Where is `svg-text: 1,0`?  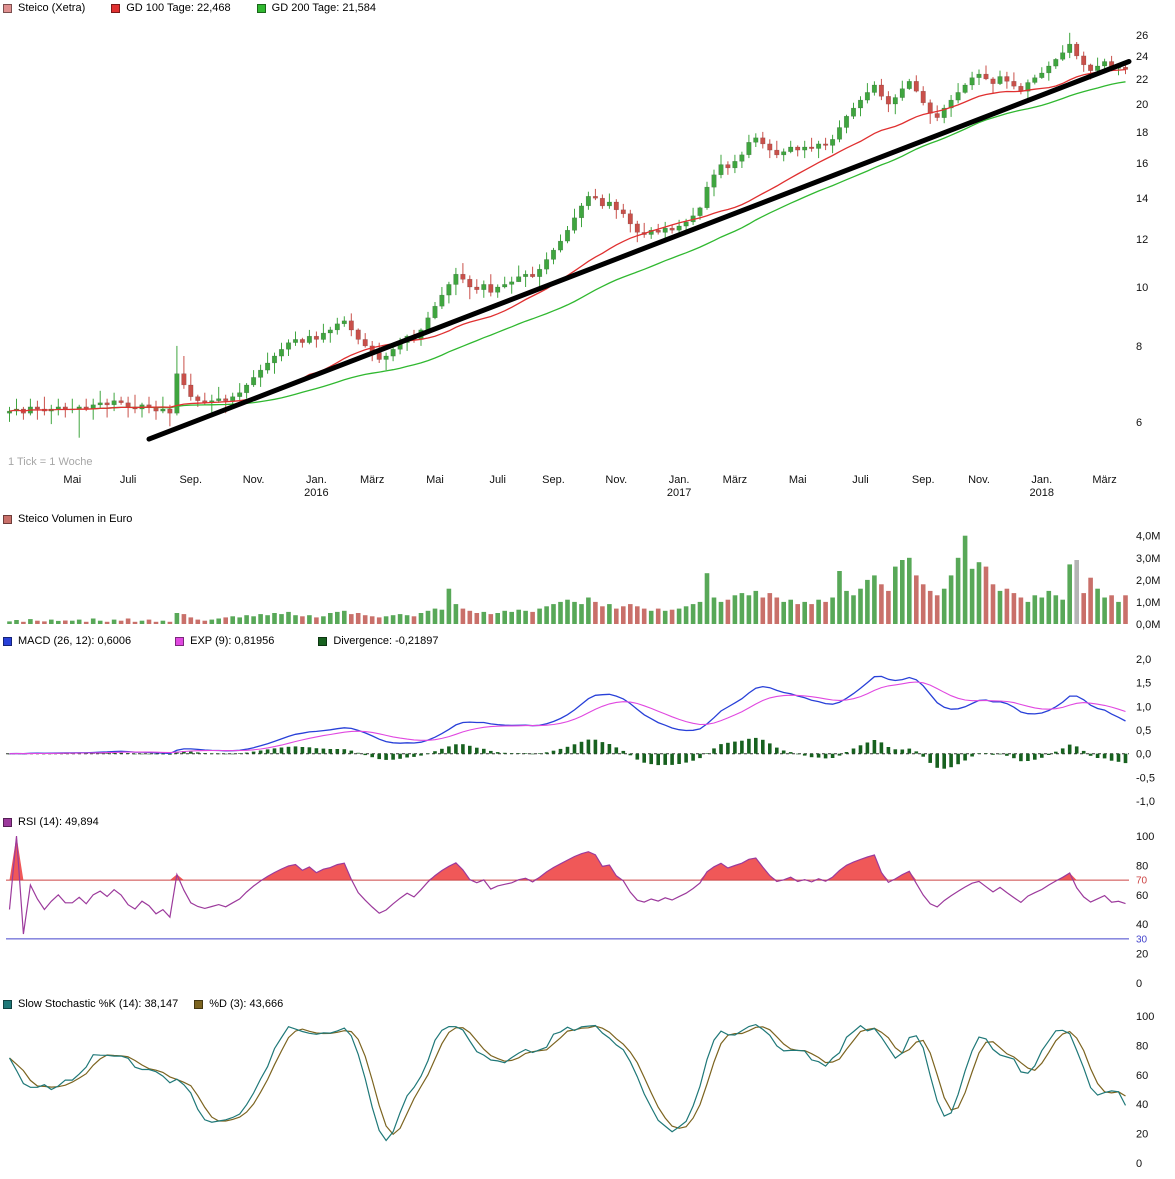
svg-text: 1,0 is located at coordinates (1143, 707).